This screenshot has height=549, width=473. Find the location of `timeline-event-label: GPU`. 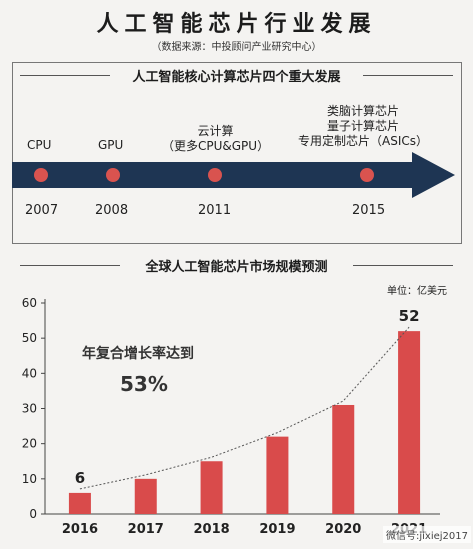

timeline-event-label: GPU is located at coordinates (111, 145).